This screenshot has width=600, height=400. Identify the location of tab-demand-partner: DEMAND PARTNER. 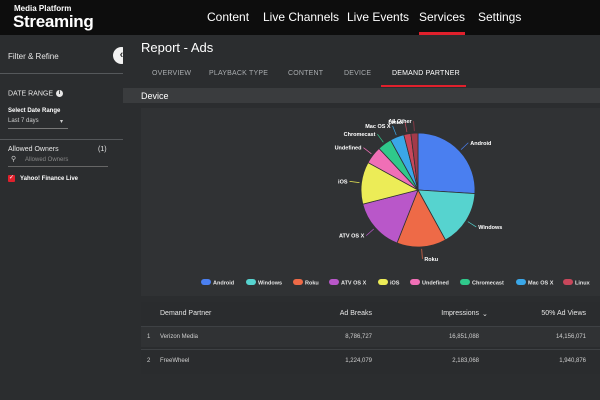
(426, 73).